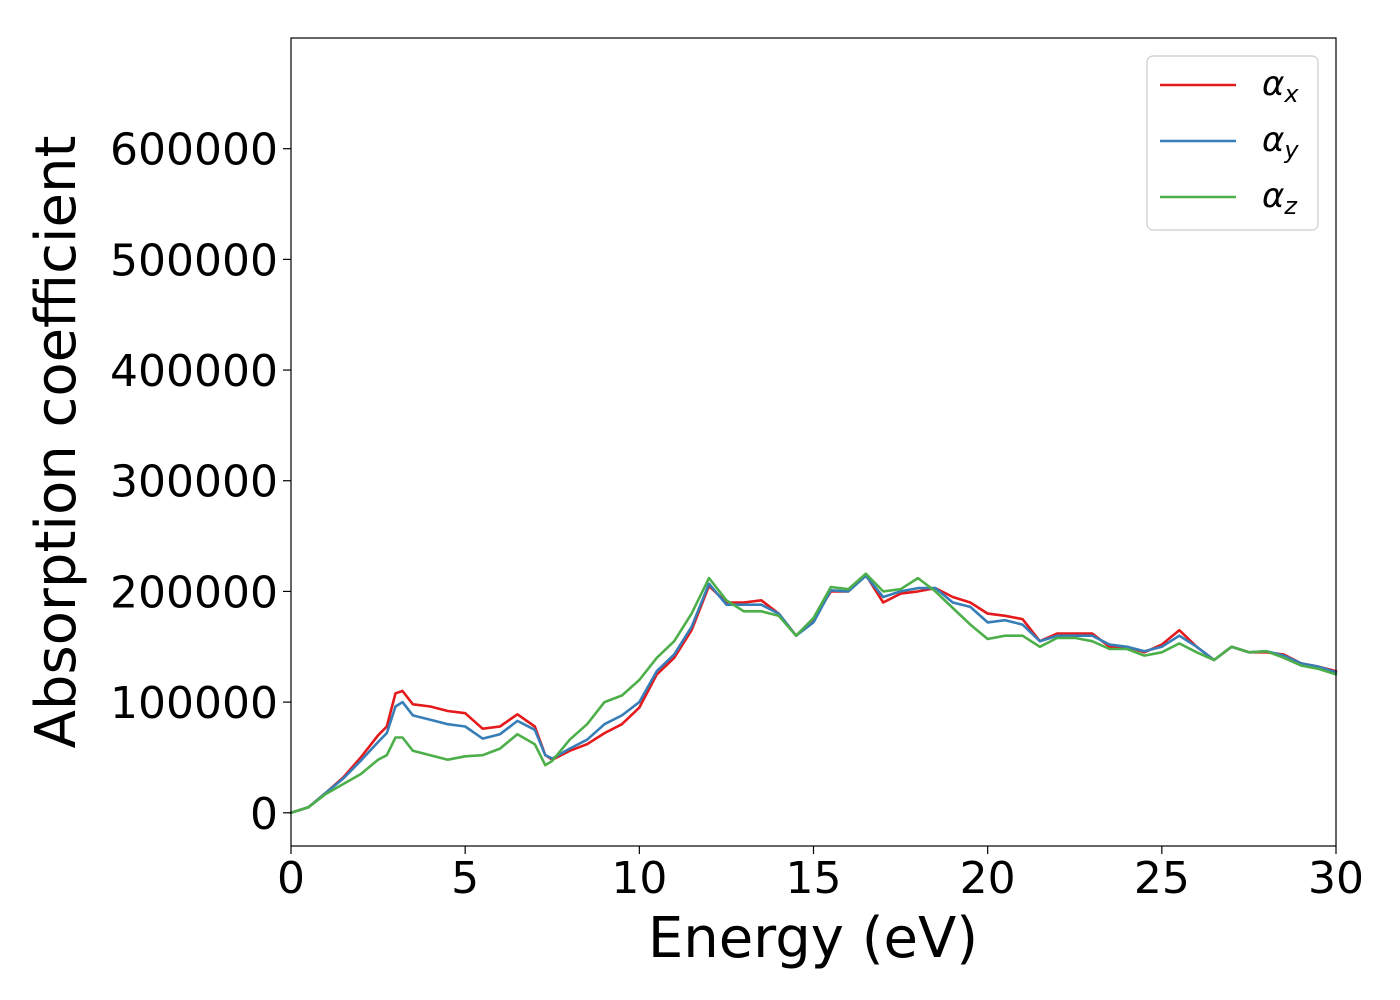 This screenshot has width=1400, height=1000. What do you see at coordinates (56, 442) in the screenshot?
I see `y-axis-label: Absorption coefficient` at bounding box center [56, 442].